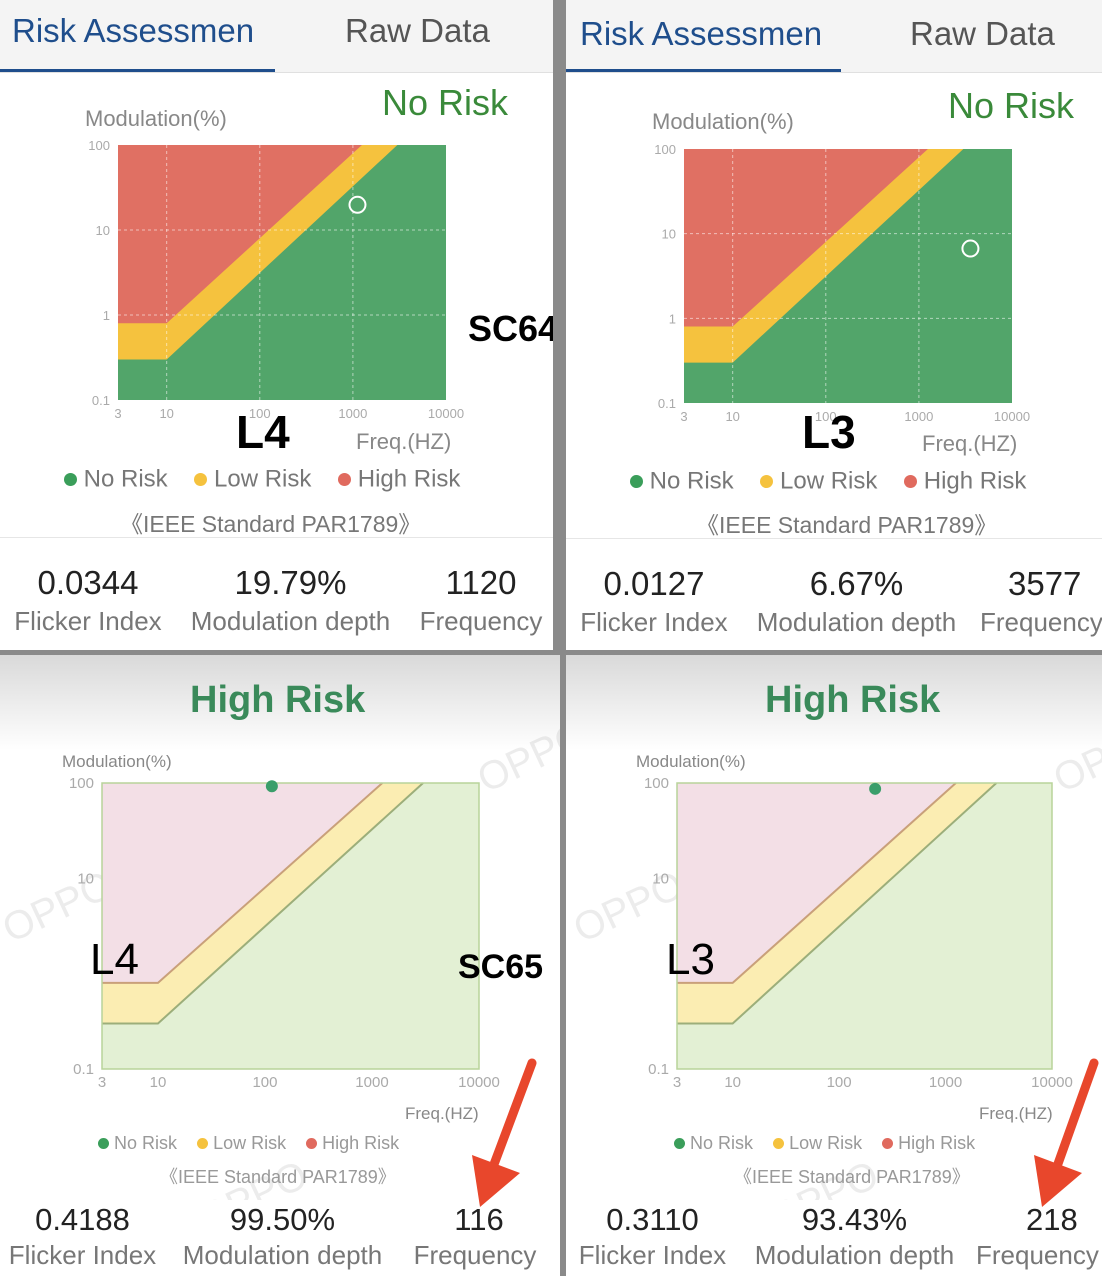  I want to click on stat-flicker-index: 0.0127 Flicker Index, so click(654, 601).